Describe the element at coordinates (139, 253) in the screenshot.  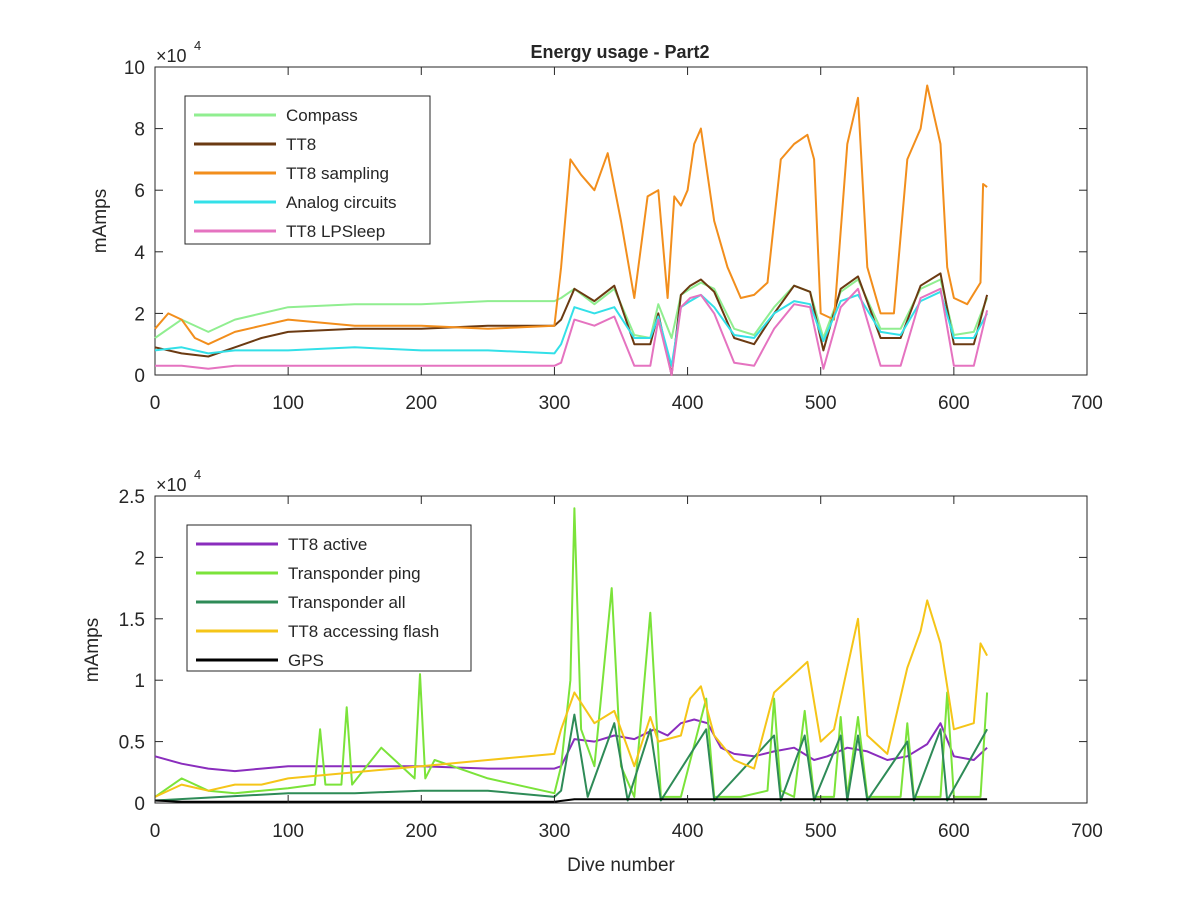
I see `y-tick-label: 4` at that location.